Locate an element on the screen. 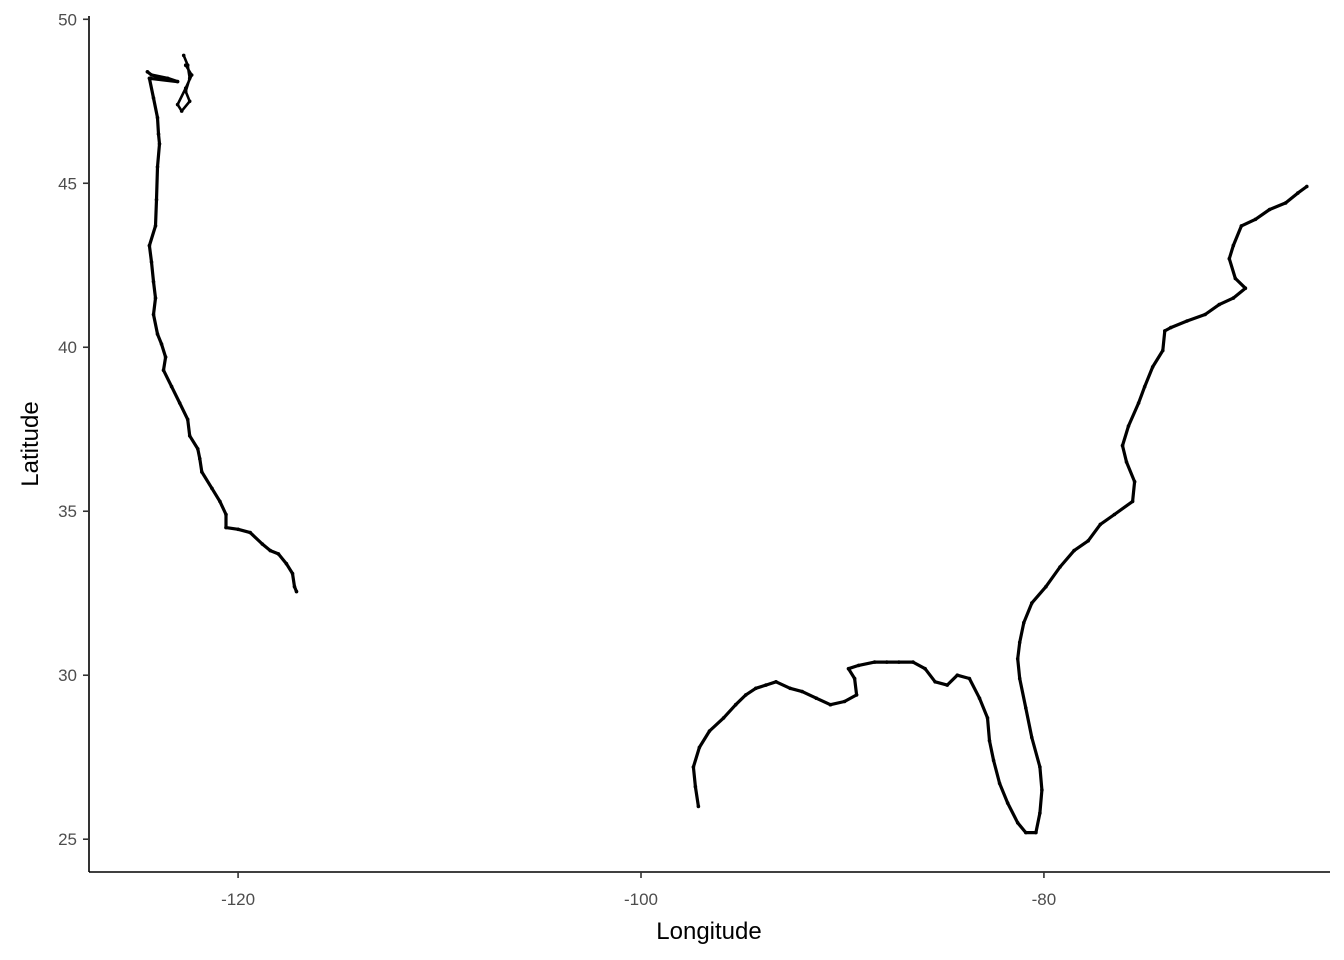  y-tick-label: 30 is located at coordinates (67, 675).